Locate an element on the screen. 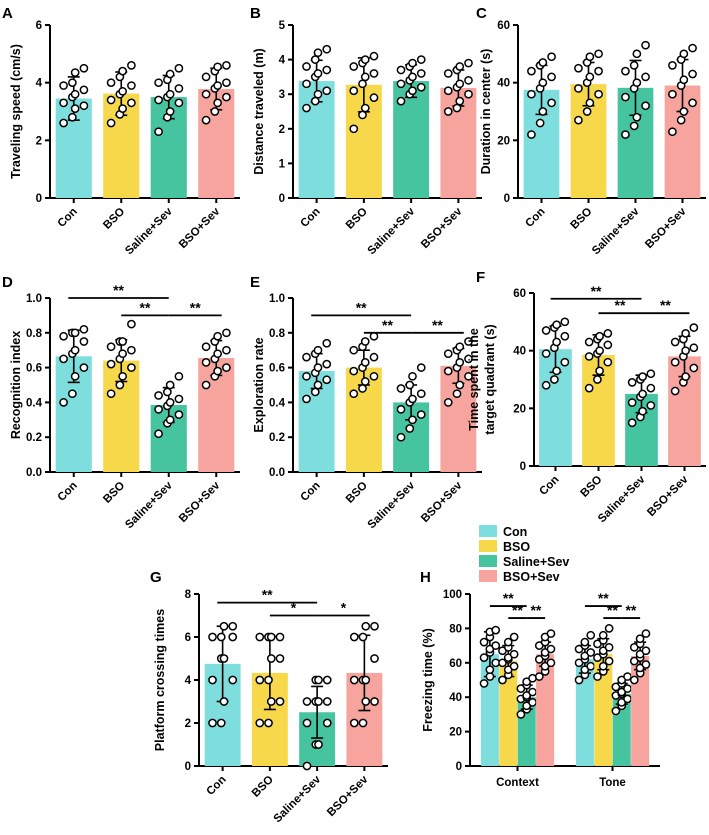  legend-label: Saline+Sev is located at coordinates (536, 562).